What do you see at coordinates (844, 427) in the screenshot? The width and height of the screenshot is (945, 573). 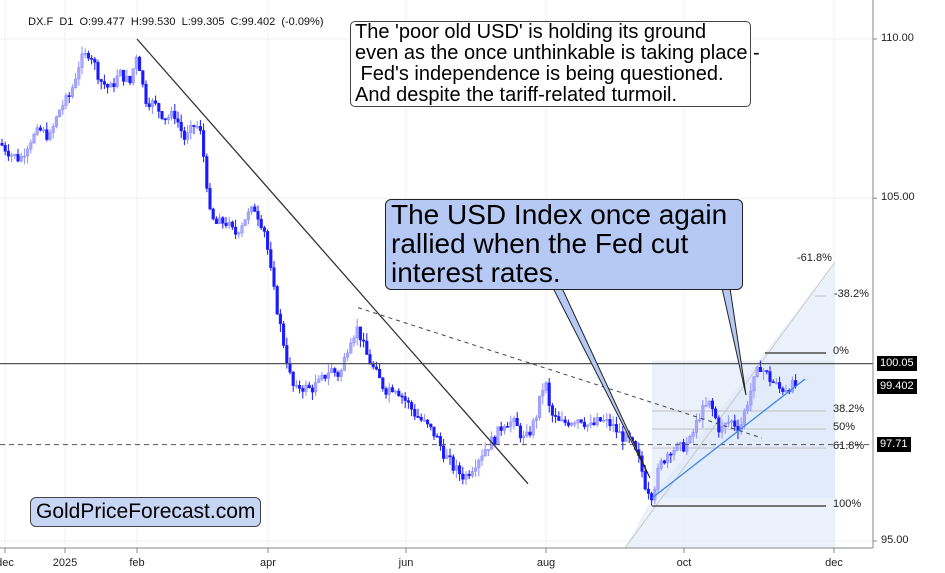 I see `fib-level-label: 50%` at bounding box center [844, 427].